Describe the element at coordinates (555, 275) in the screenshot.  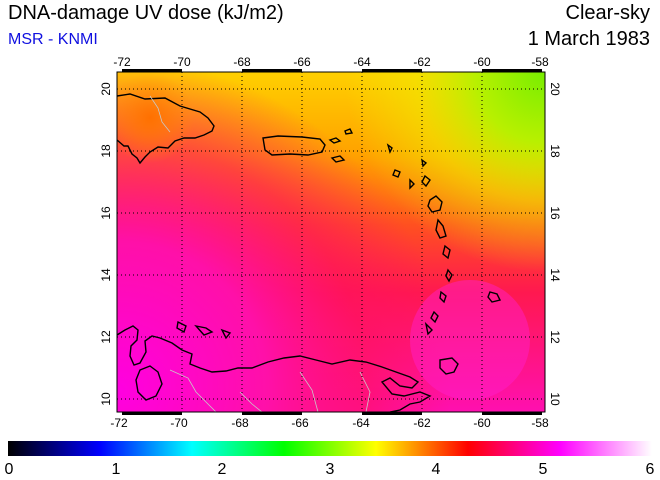
I see `lat-tick-right: 14` at that location.